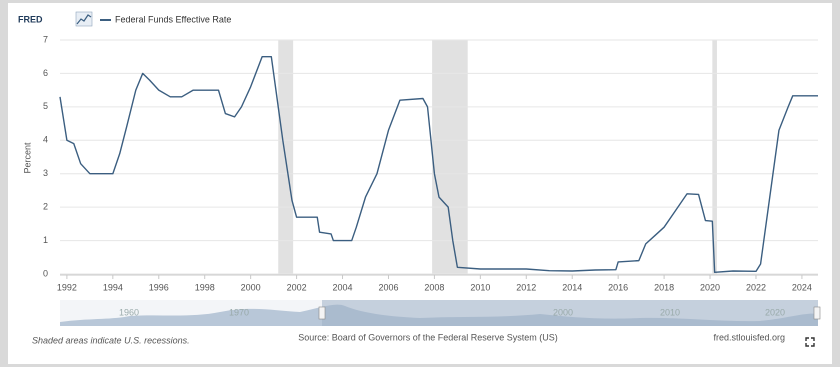  What do you see at coordinates (113, 287) in the screenshot?
I see `x-tick-label: 1994` at bounding box center [113, 287].